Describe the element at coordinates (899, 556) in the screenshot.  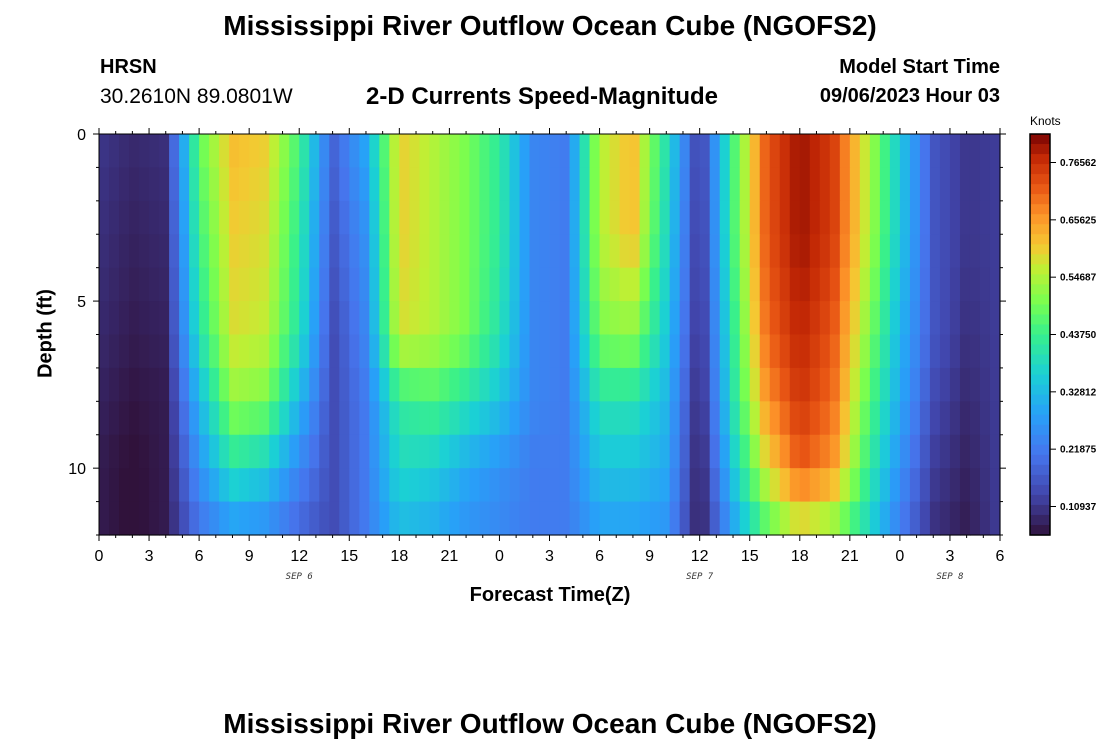
I see `x-tick-label: 0` at that location.